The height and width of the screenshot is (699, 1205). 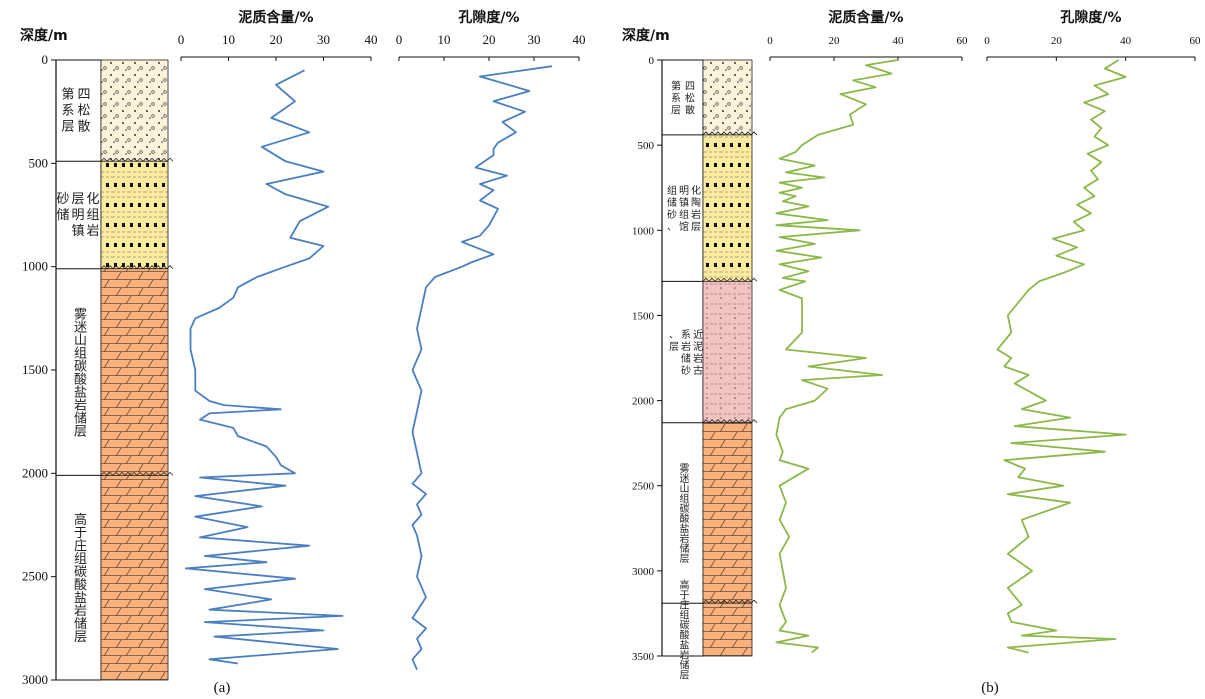 I want to click on track-1: 孔隙度/% 0 10 20 30 40, so click(x=491, y=340).